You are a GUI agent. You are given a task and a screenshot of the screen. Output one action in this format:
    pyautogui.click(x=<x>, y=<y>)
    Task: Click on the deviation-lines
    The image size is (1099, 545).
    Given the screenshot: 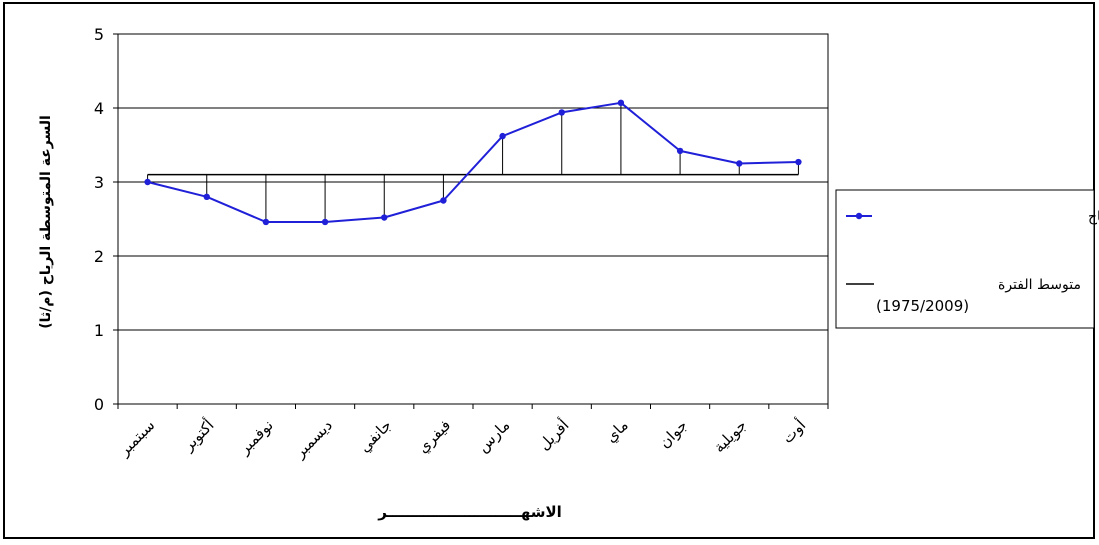 What is the action you would take?
    pyautogui.click(x=473, y=162)
    